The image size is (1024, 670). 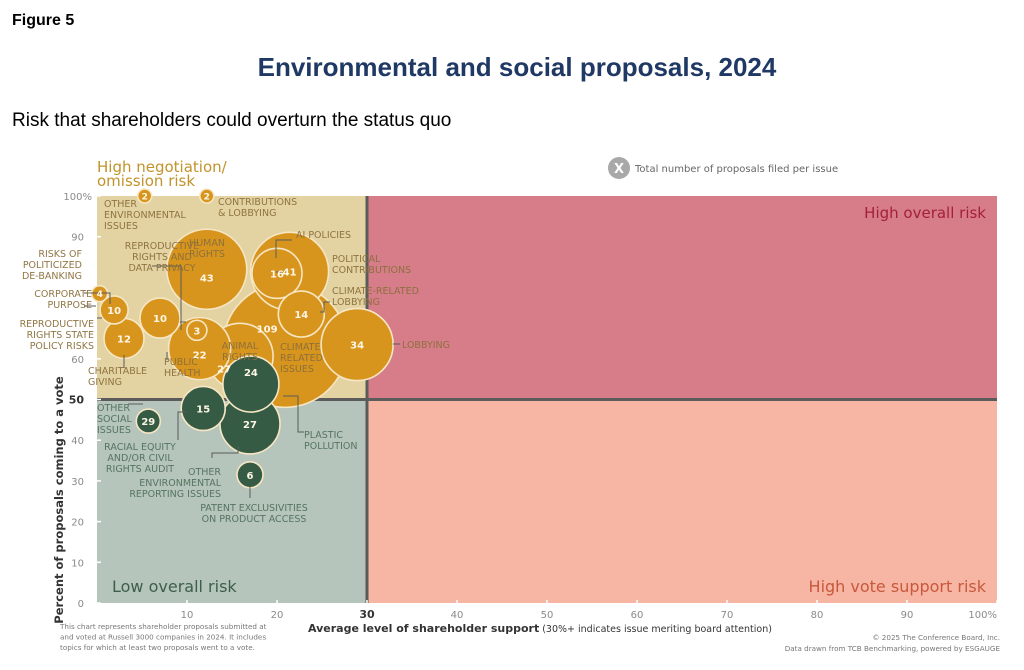 I want to click on quadrant-label-high-overall: High overall risk, so click(x=925, y=213).